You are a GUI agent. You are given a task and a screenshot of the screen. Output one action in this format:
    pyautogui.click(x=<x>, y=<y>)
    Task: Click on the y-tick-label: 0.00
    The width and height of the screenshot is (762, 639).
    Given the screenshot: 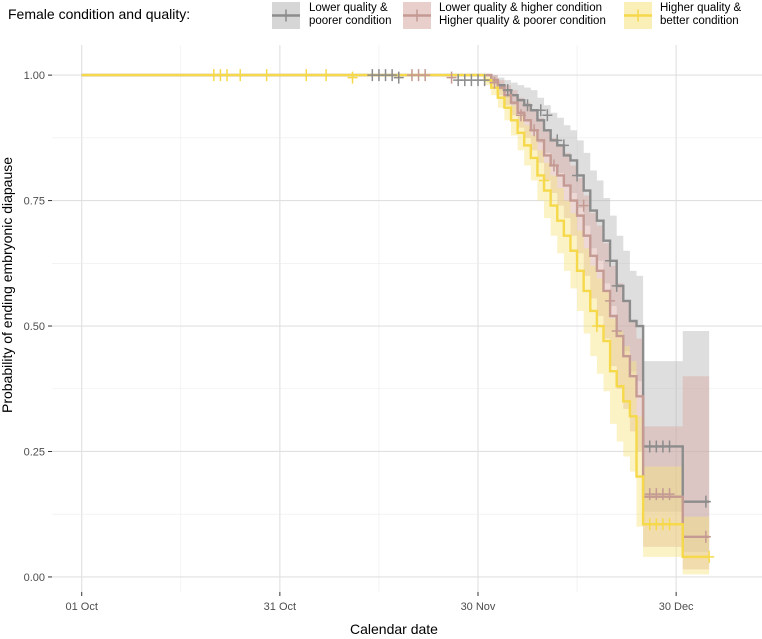 What is the action you would take?
    pyautogui.click(x=34, y=578)
    